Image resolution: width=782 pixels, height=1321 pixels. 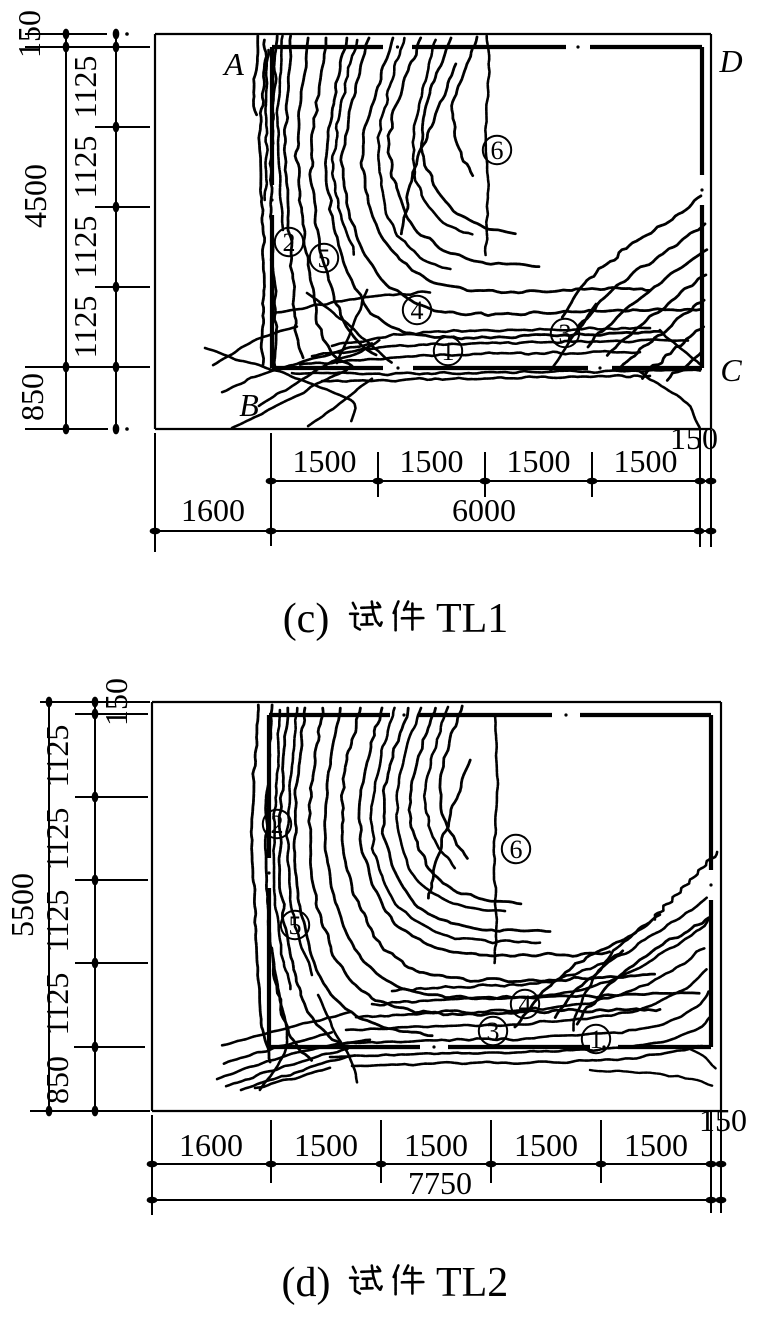 I want to click on svg-text: 7750, so click(x=440, y=1183).